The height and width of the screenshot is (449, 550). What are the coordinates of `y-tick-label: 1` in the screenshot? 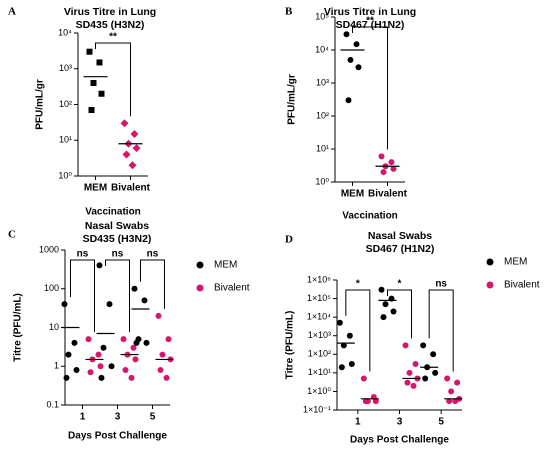 It's located at (56, 366).